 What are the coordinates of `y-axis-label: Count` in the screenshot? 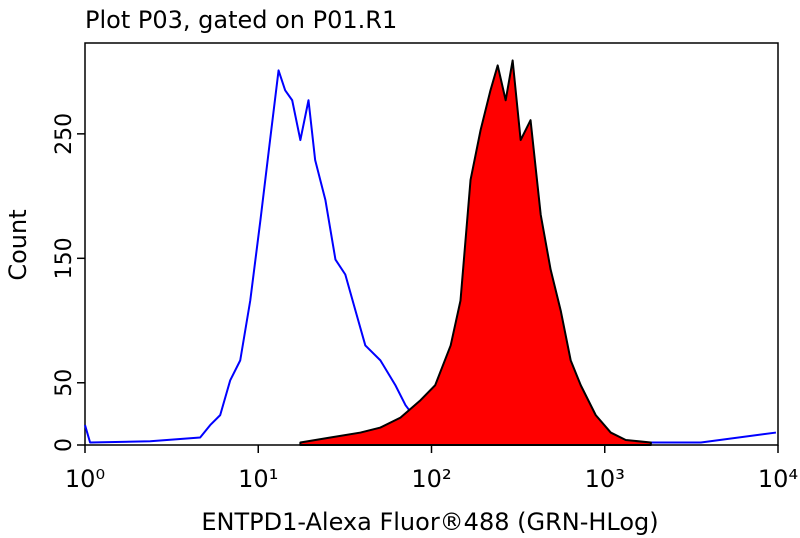 It's located at (18, 244).